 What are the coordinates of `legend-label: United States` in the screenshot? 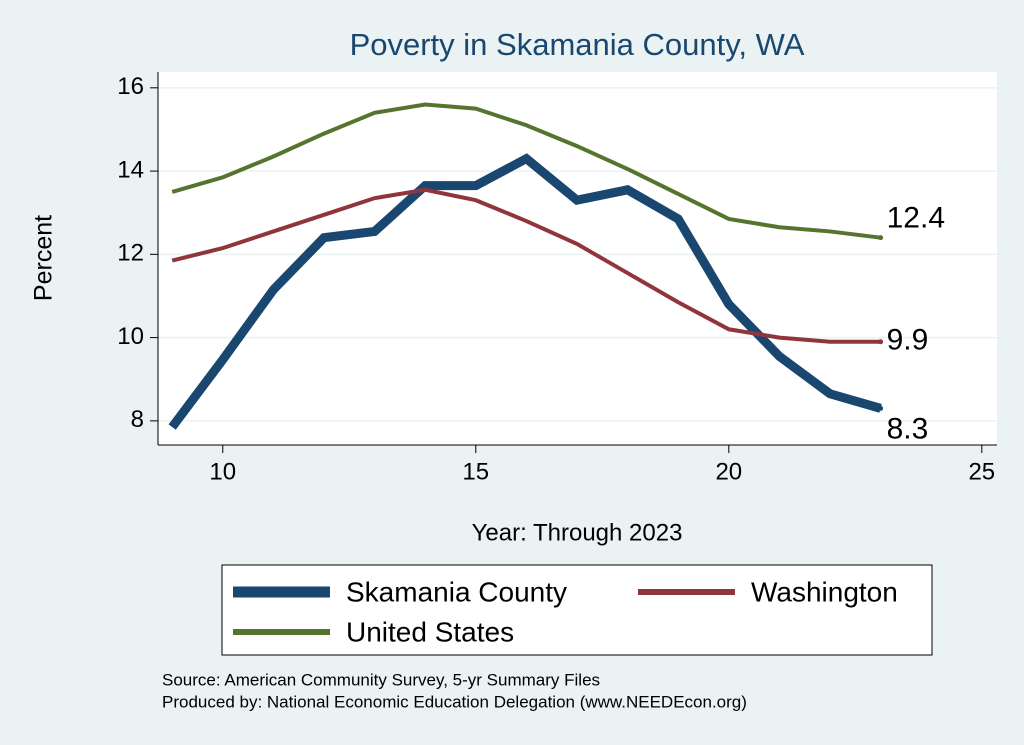 It's located at (430, 631).